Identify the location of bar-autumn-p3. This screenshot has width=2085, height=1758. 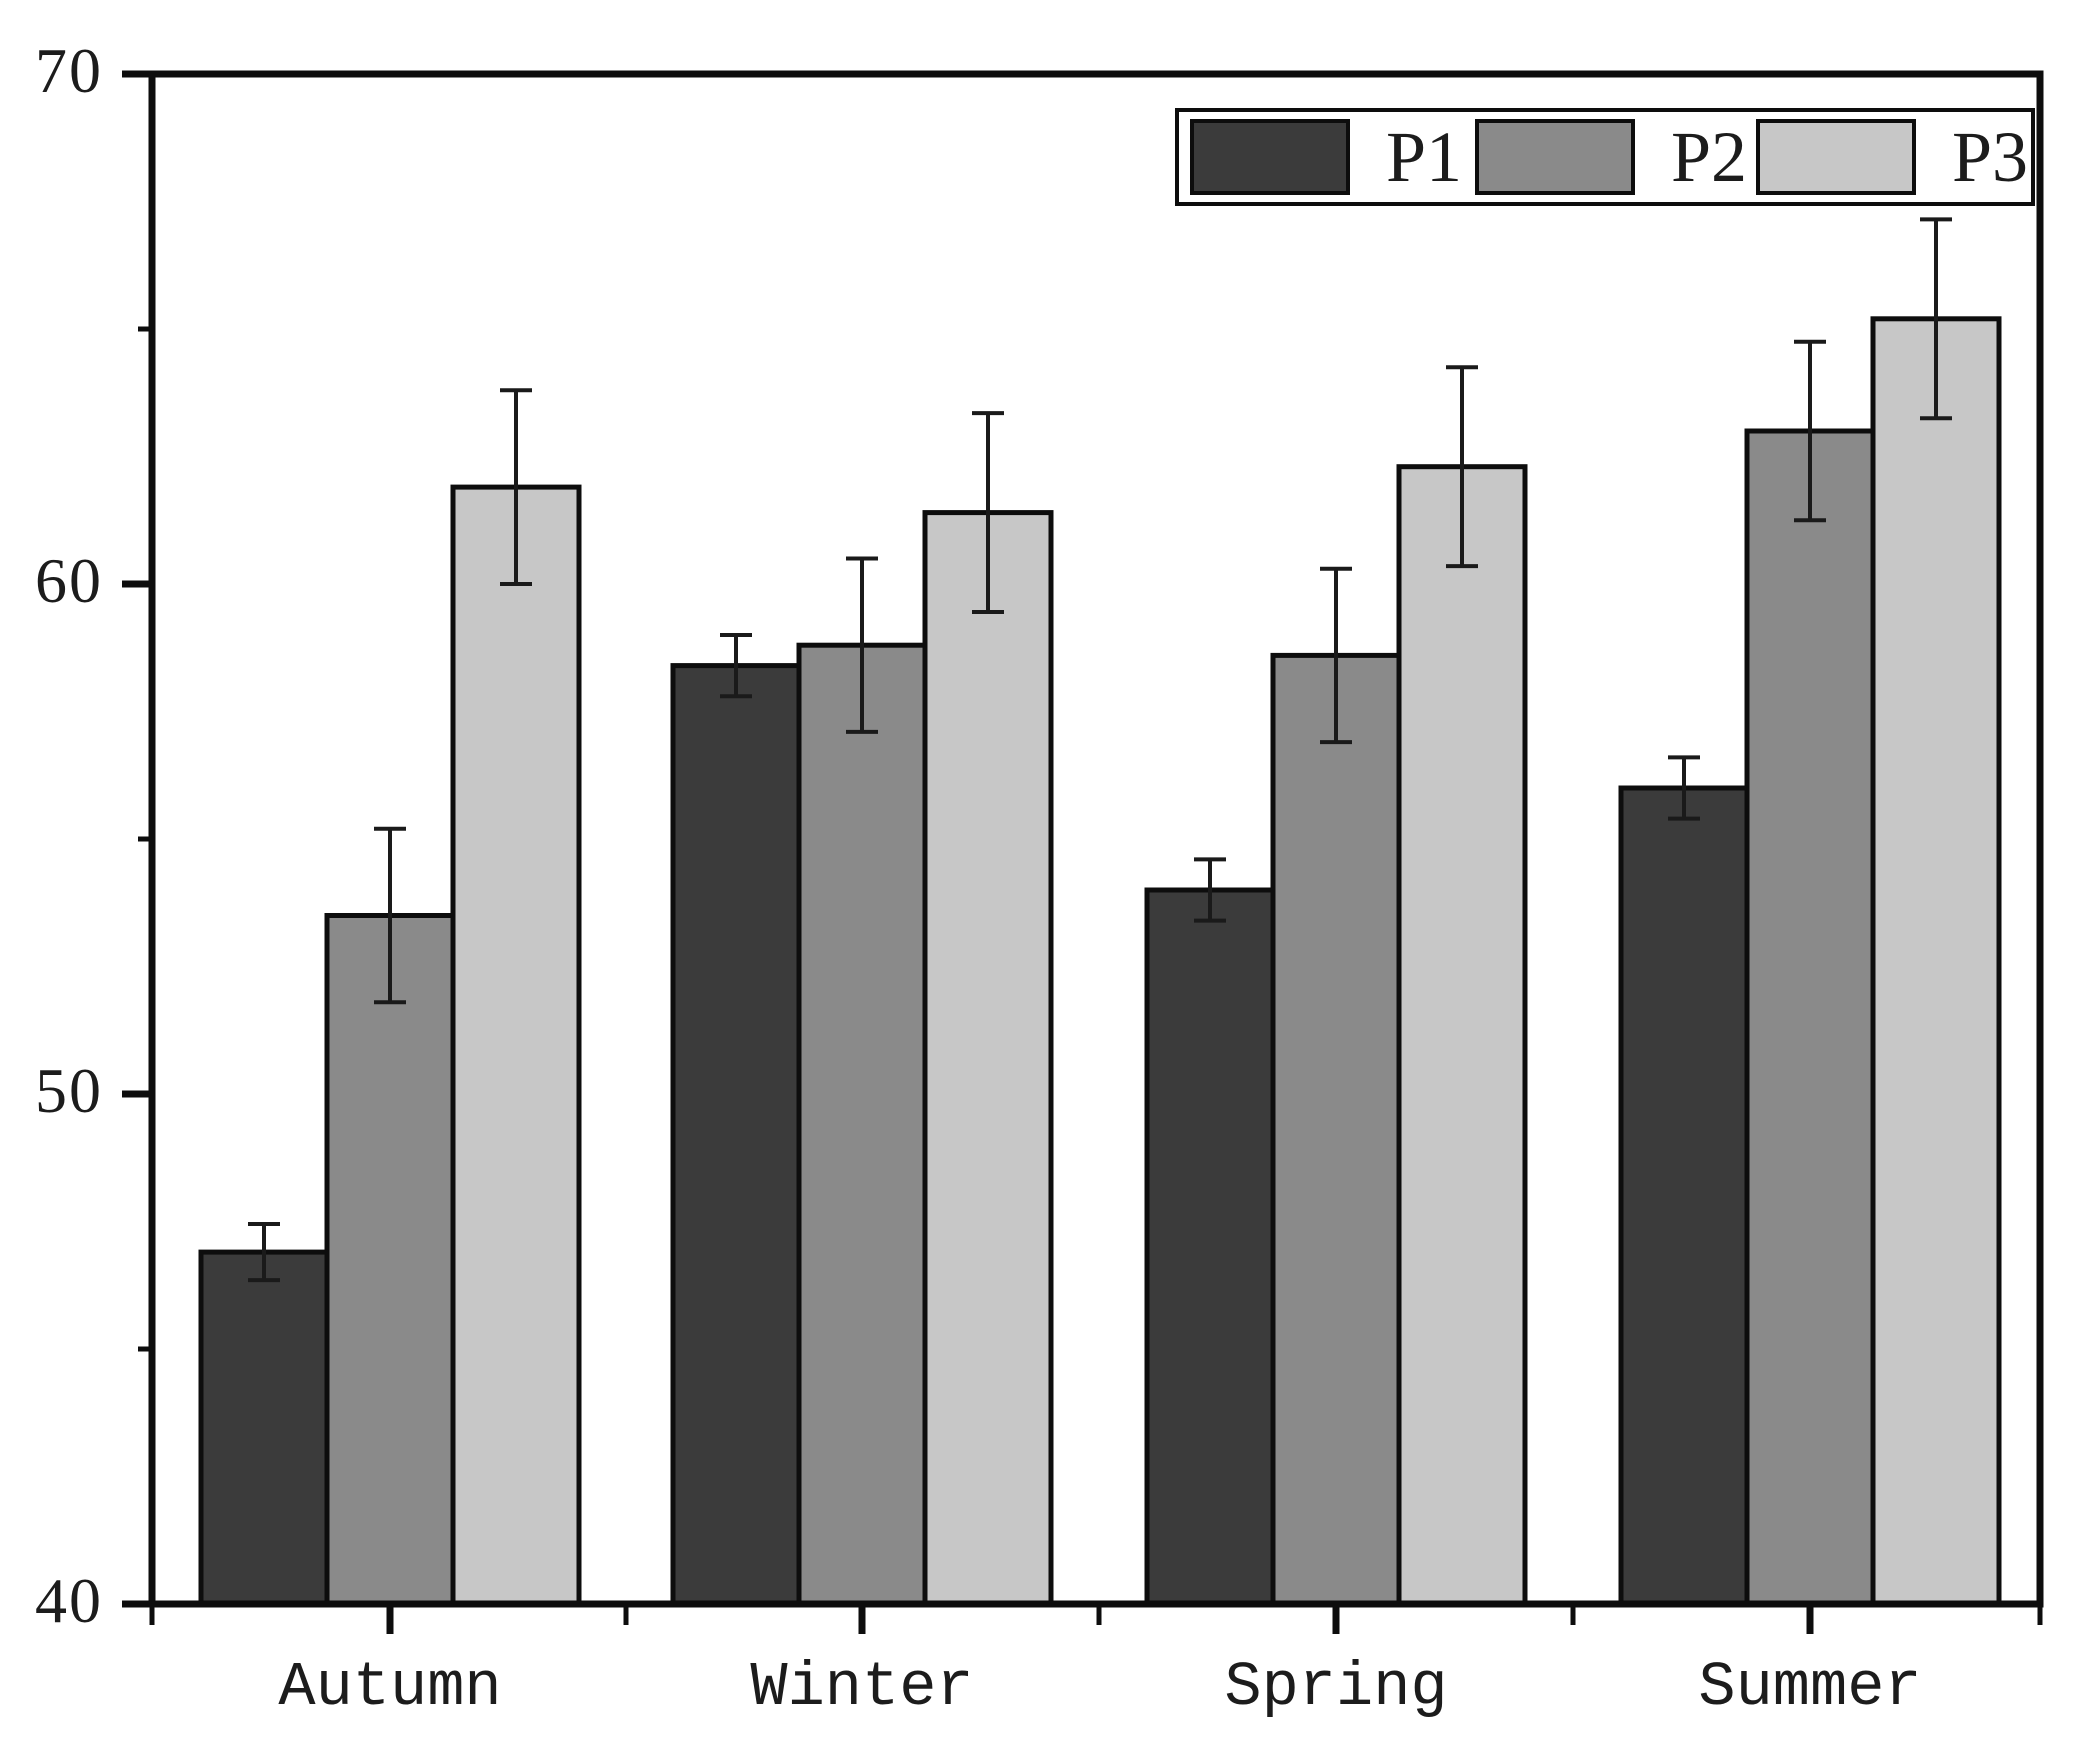
(516, 1045).